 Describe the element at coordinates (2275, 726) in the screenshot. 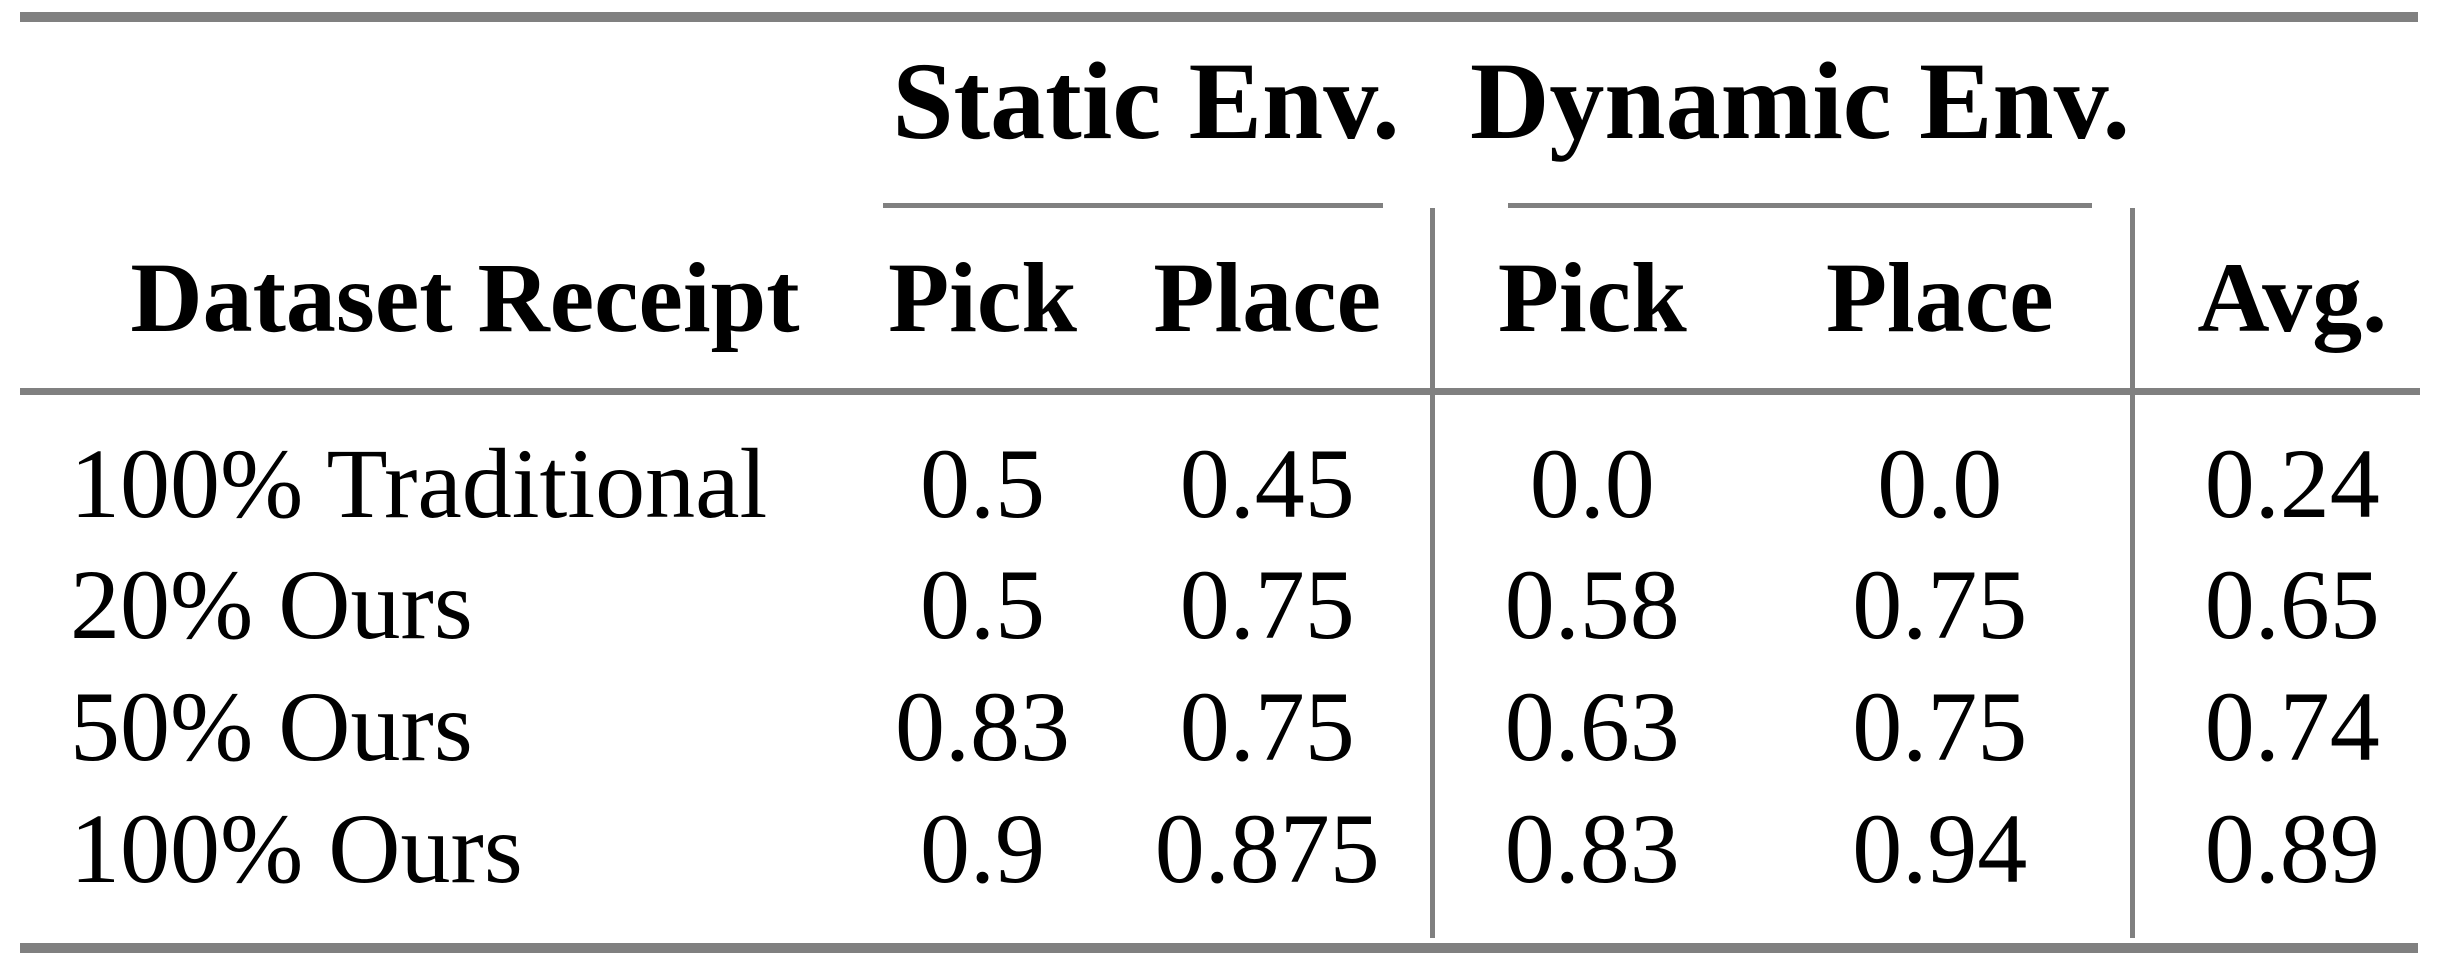

I see `value-avg: 0.74` at that location.